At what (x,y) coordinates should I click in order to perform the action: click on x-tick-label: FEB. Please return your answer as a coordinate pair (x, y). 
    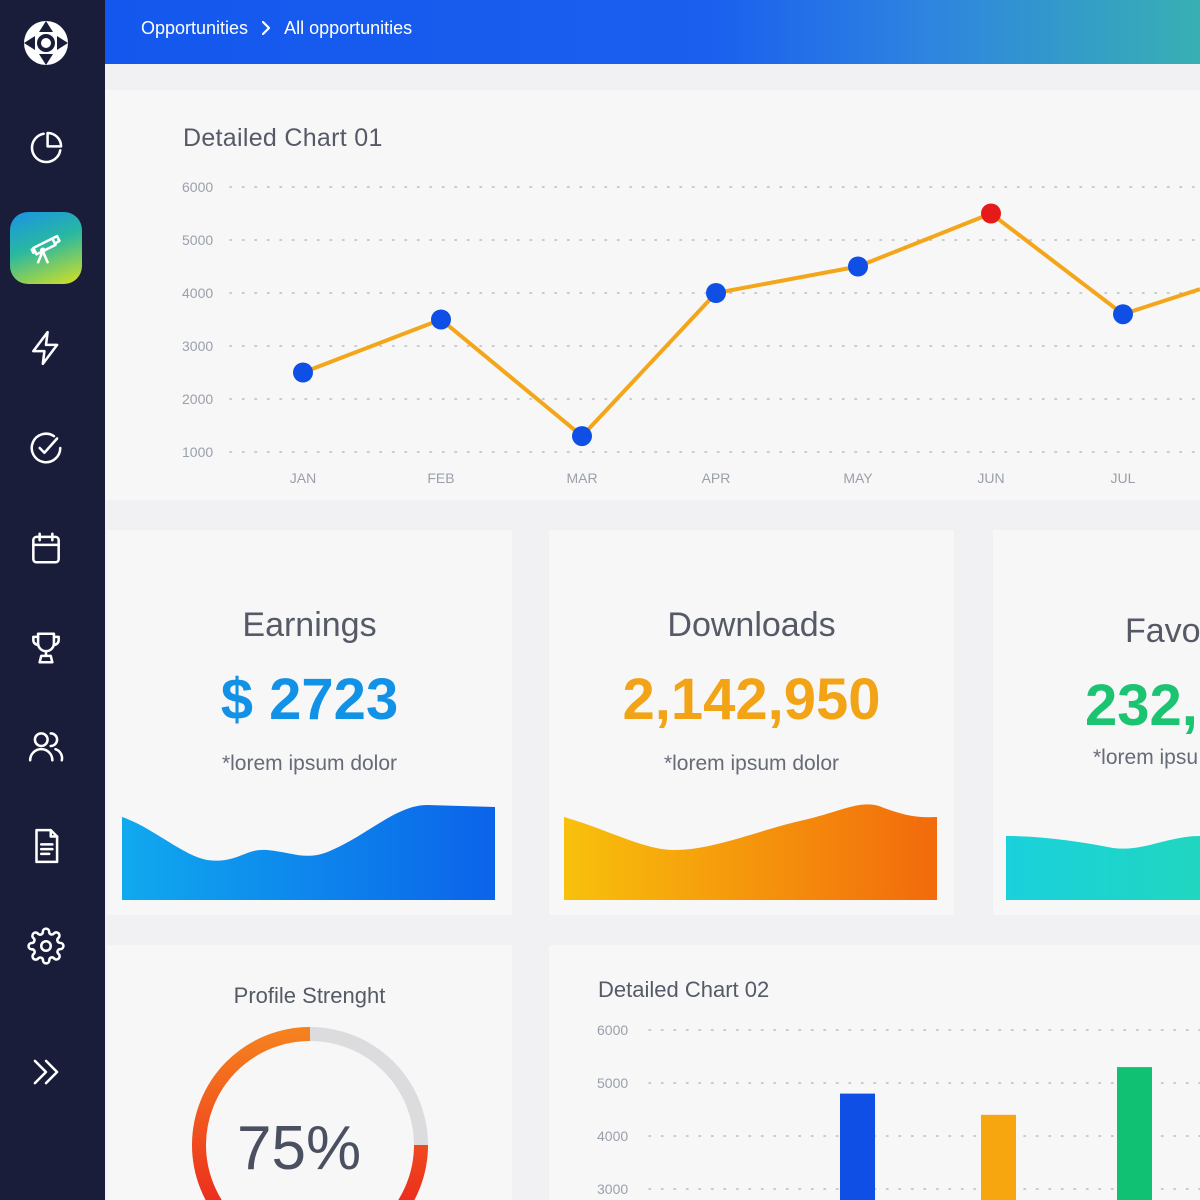
    Looking at the image, I should click on (440, 478).